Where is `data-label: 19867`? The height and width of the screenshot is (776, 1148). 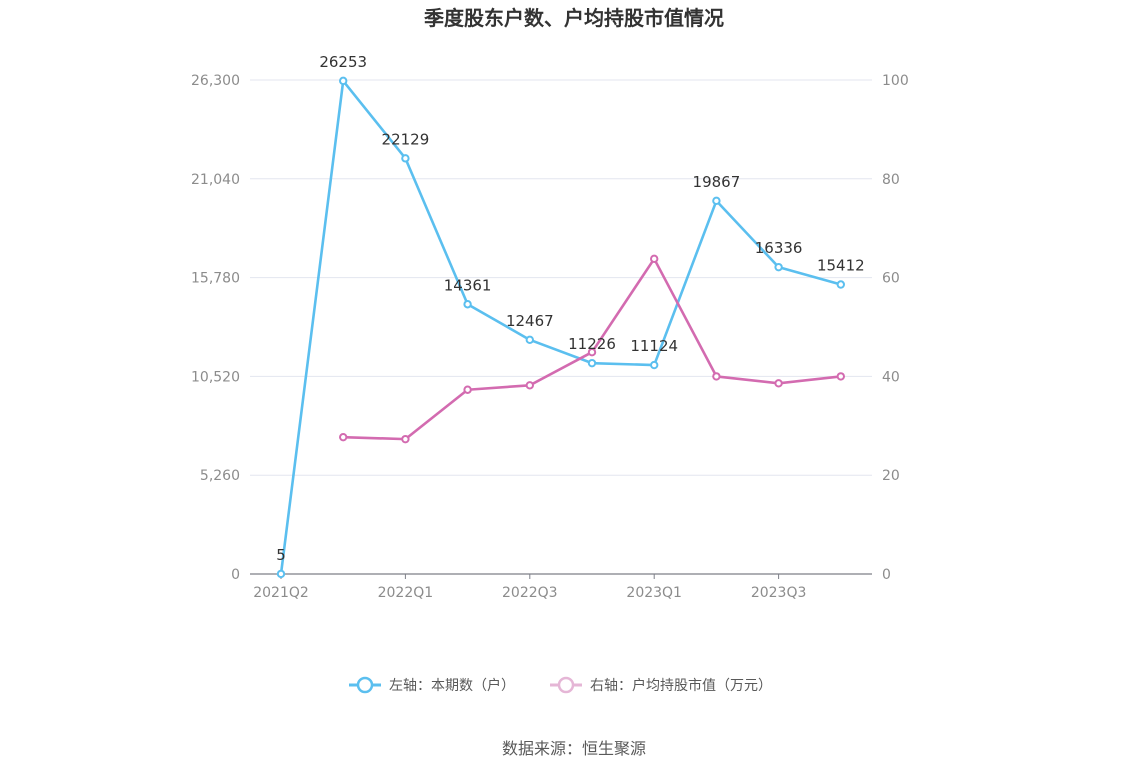 data-label: 19867 is located at coordinates (717, 182).